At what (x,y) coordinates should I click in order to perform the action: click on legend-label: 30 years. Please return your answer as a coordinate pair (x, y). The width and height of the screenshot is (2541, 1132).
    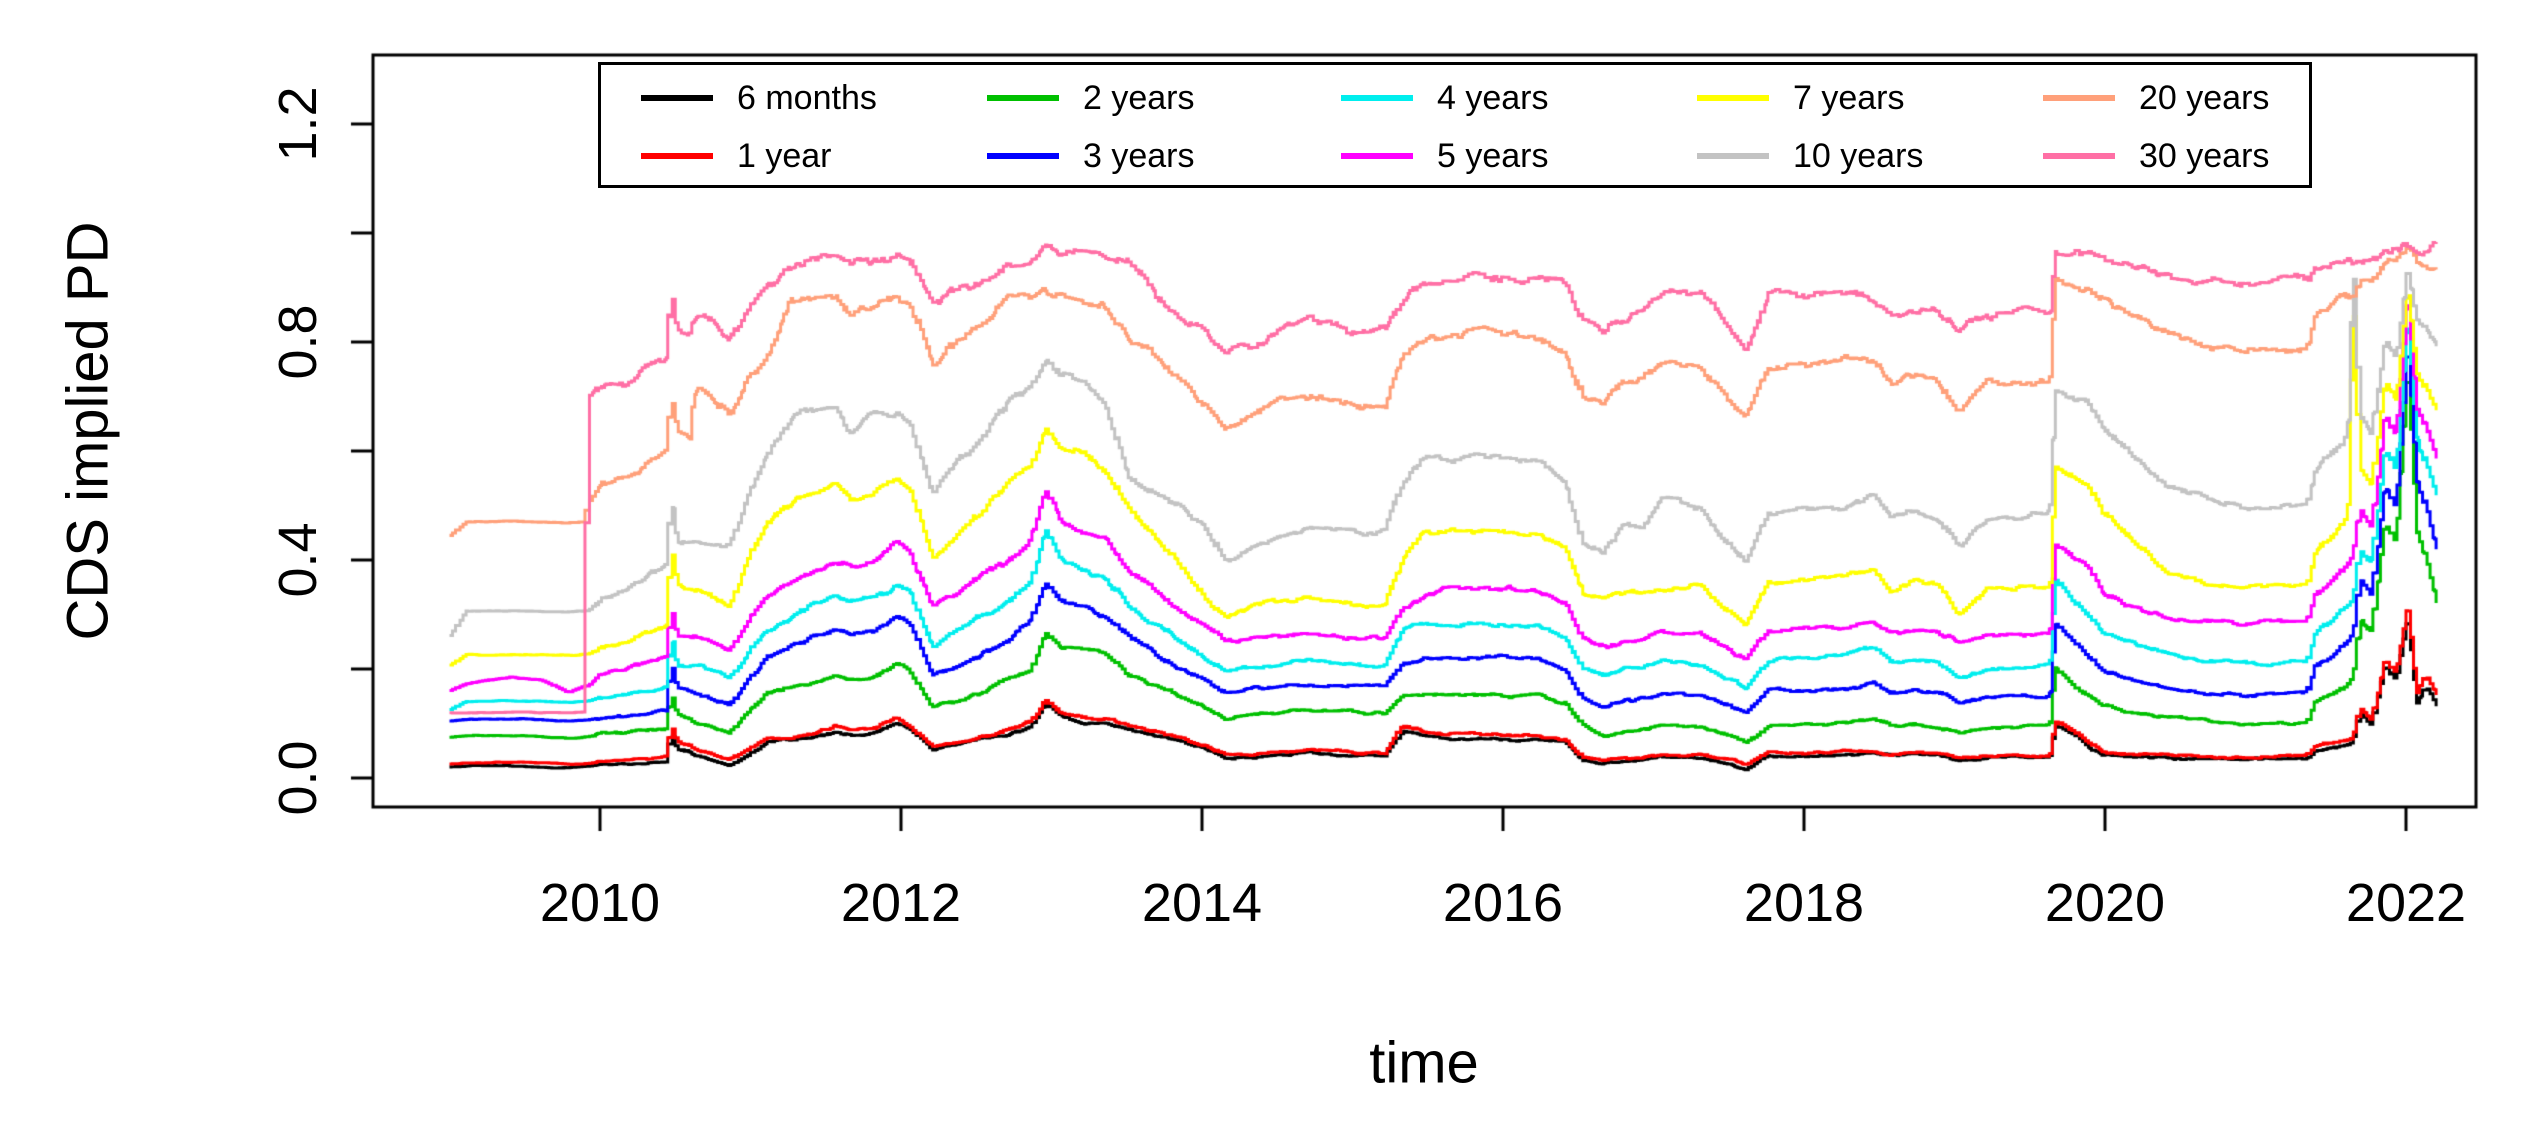
    Looking at the image, I should click on (2204, 155).